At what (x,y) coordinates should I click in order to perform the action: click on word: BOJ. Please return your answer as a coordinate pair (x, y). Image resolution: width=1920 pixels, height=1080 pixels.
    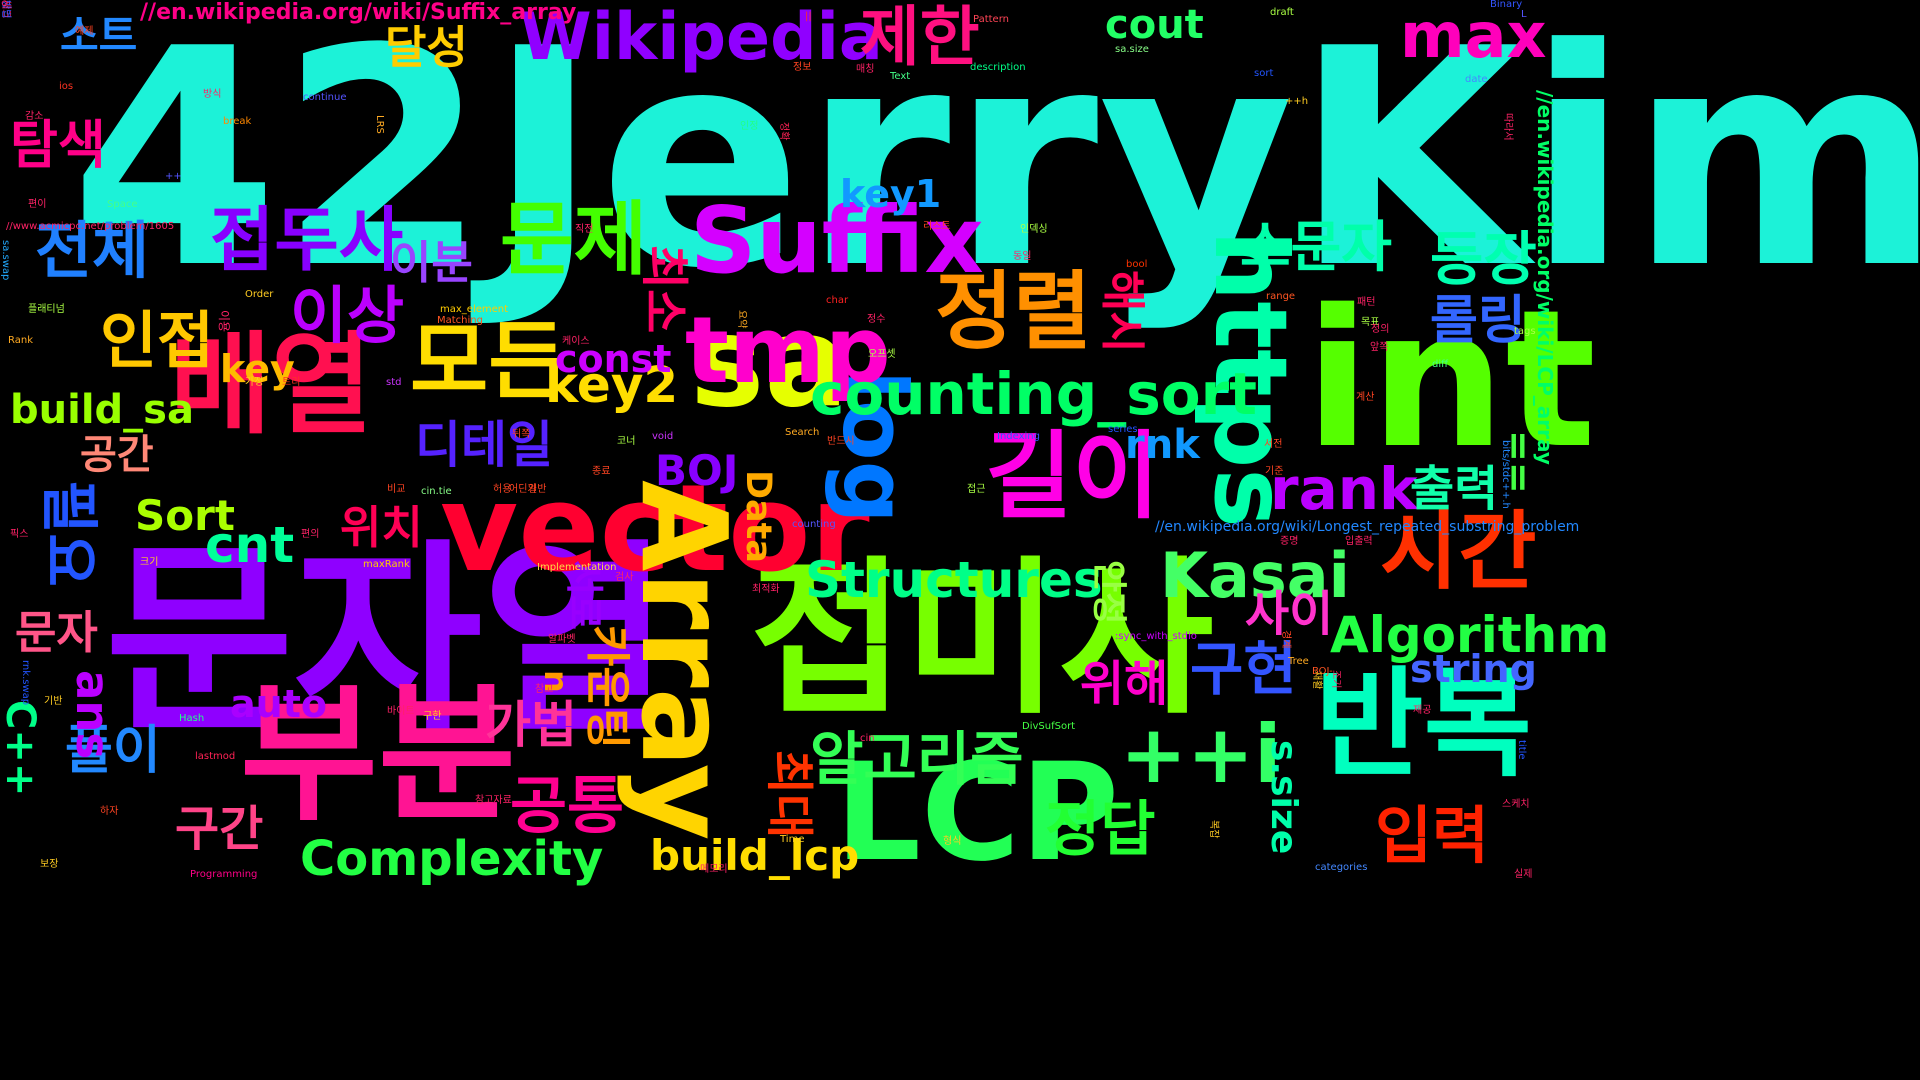
    Looking at the image, I should click on (697, 470).